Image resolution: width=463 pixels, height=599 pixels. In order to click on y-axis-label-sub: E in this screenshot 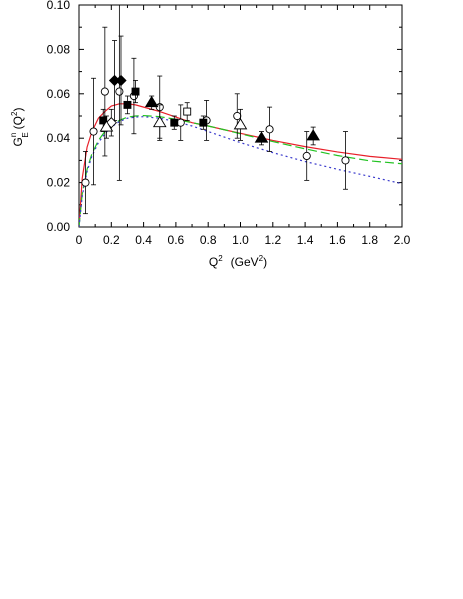, I will do `click(25, 134)`.